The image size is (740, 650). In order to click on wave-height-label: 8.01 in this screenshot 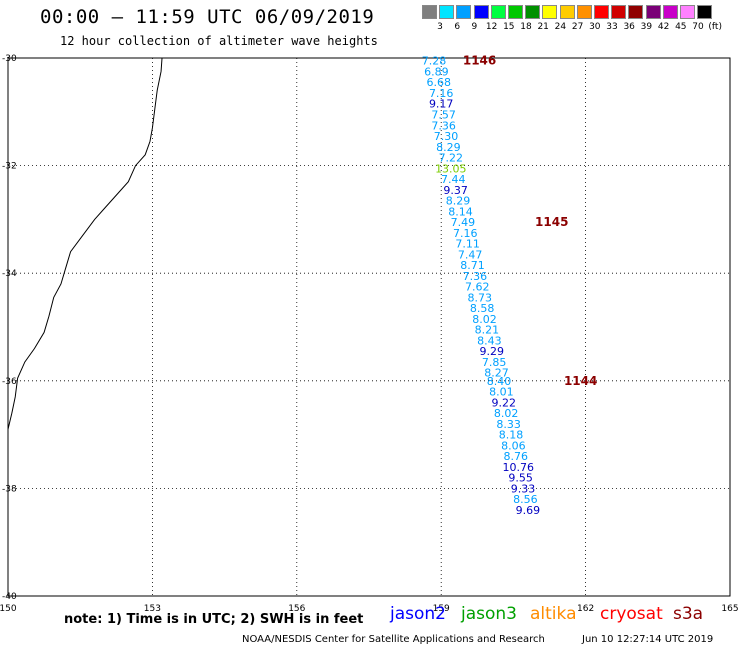, I will do `click(501, 392)`.